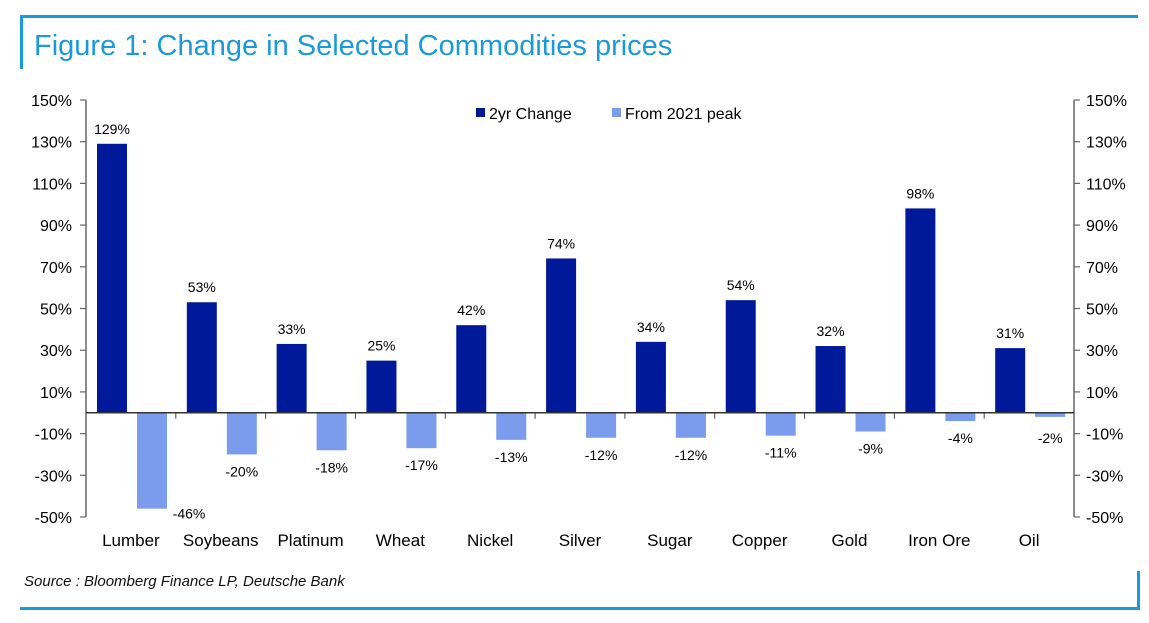  Describe the element at coordinates (131, 540) in the screenshot. I see `category-label: Lumber` at that location.